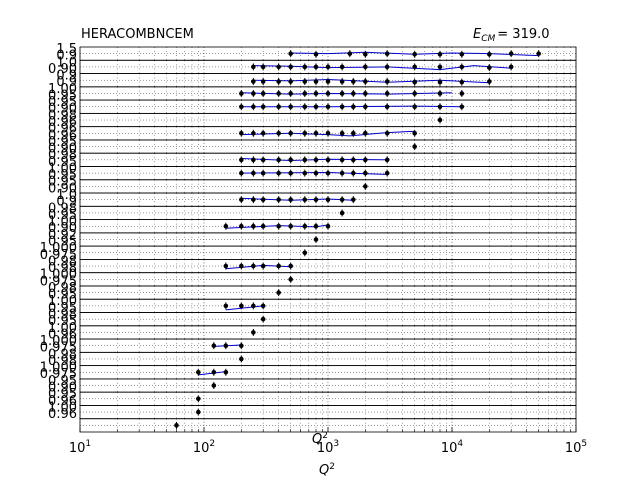 This screenshot has height=480, width=640. What do you see at coordinates (66, 195) in the screenshot?
I see `panel-tick-label: 1.0` at bounding box center [66, 195].